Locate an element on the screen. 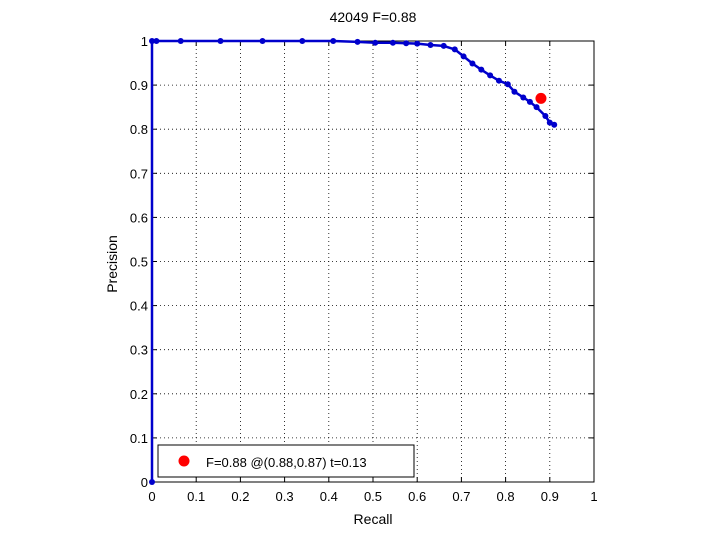 The height and width of the screenshot is (540, 720). y-tick-label: 1 is located at coordinates (144, 41).